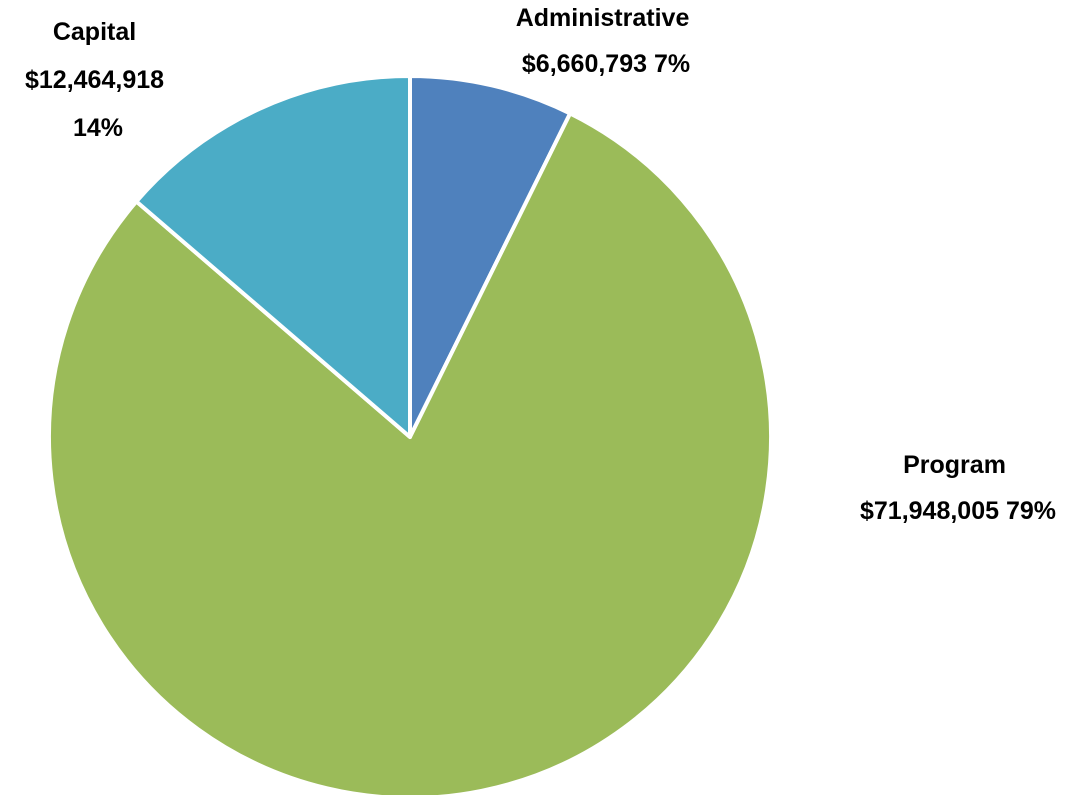 The image size is (1089, 800). What do you see at coordinates (273, 256) in the screenshot?
I see `pie-slice-capital` at bounding box center [273, 256].